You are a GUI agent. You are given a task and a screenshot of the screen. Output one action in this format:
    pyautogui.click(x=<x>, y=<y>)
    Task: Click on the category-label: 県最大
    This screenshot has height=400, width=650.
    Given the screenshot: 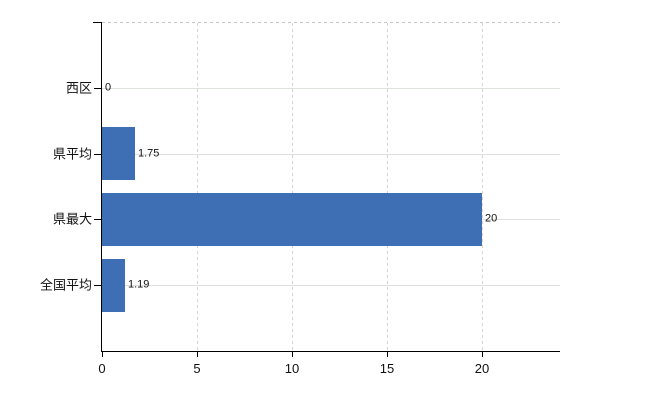 What is the action you would take?
    pyautogui.click(x=72, y=219)
    